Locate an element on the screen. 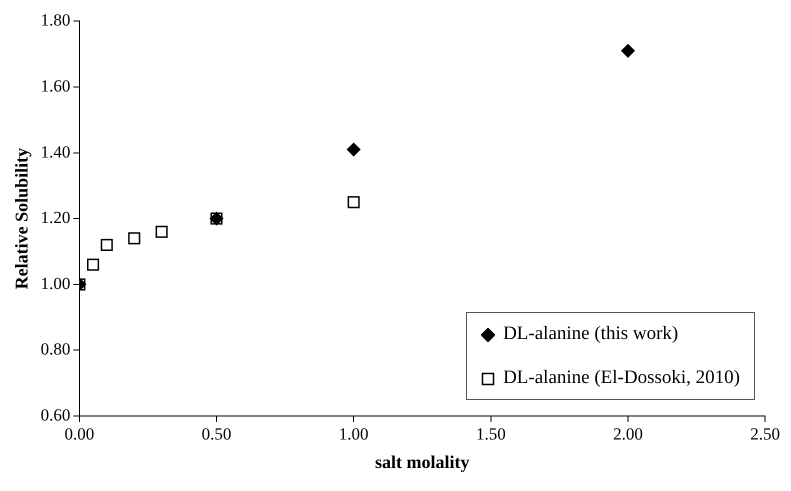 The image size is (791, 491). y-tick-label: 0.80 is located at coordinates (55, 349).